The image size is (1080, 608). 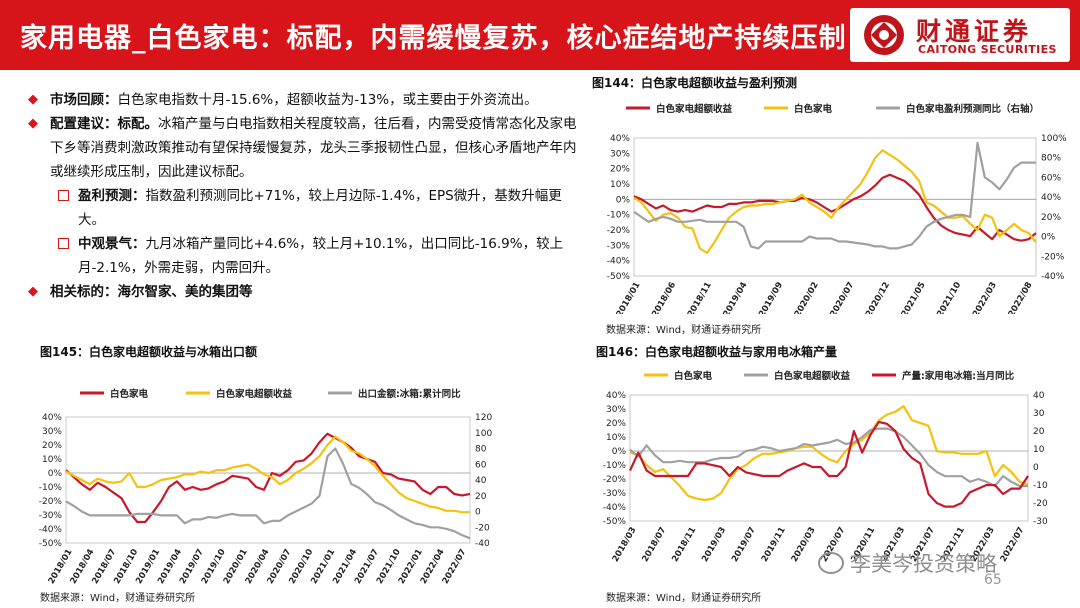 What do you see at coordinates (842, 297) in the screenshot?
I see `x-tick-label: 2020/07` at bounding box center [842, 297].